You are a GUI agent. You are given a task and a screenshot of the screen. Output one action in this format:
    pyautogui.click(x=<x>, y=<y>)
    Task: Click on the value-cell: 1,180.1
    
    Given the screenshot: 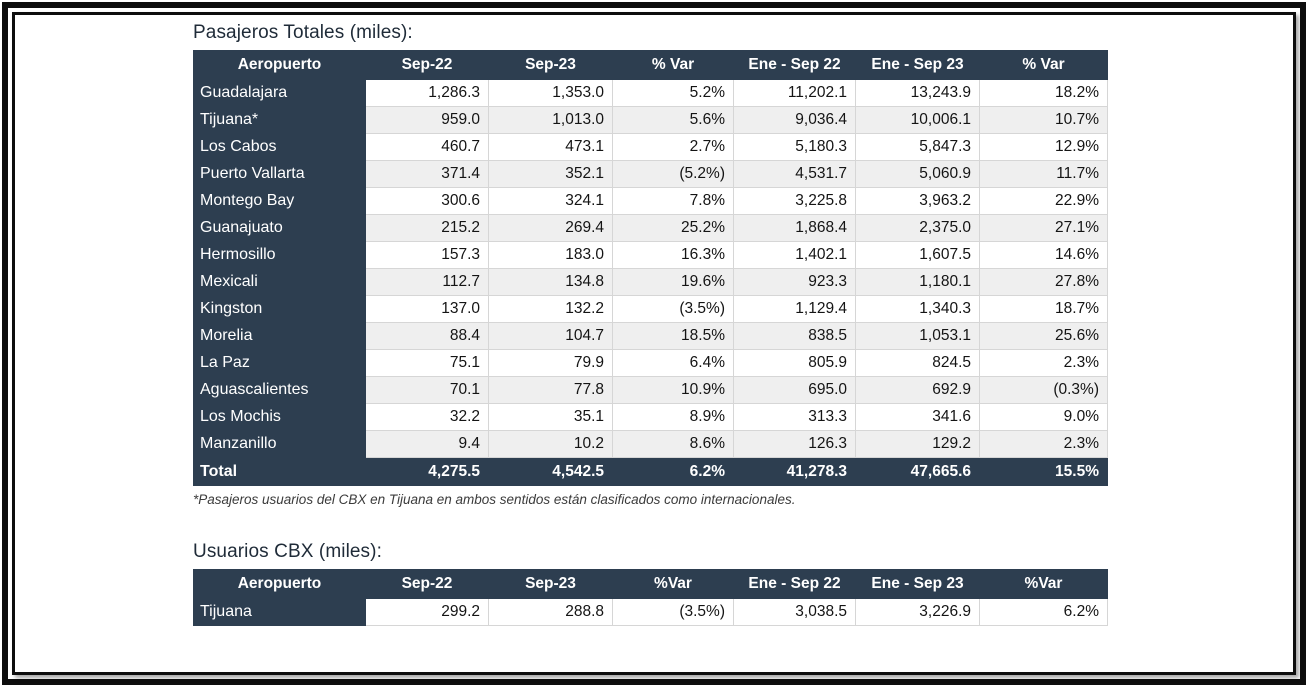 What is the action you would take?
    pyautogui.click(x=917, y=282)
    